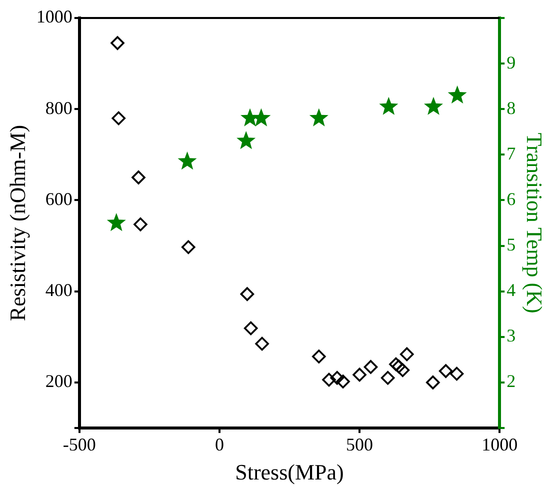 This screenshot has height=491, width=552. What do you see at coordinates (511, 62) in the screenshot?
I see `y2-tick-label: 9` at bounding box center [511, 62].